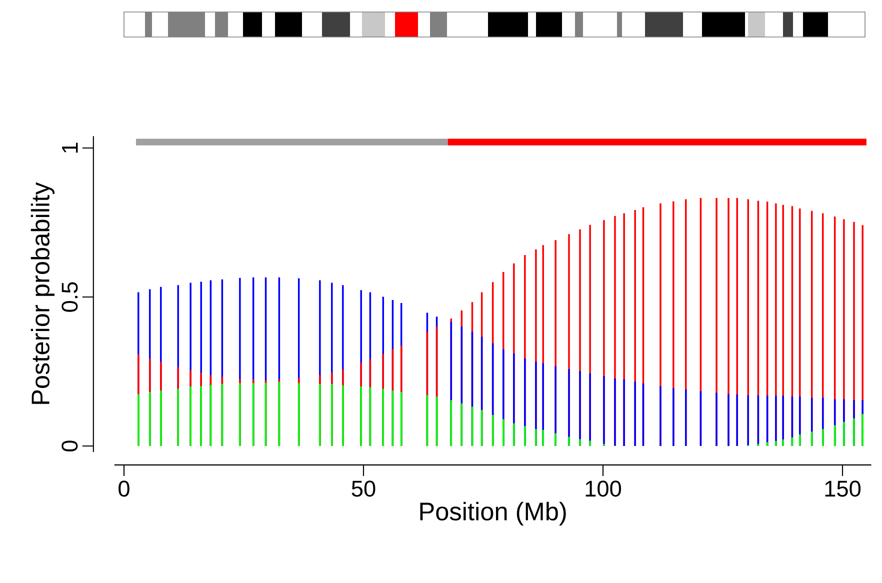 The width and height of the screenshot is (882, 583). Describe the element at coordinates (124, 488) in the screenshot. I see `x-tick-label: 0` at that location.